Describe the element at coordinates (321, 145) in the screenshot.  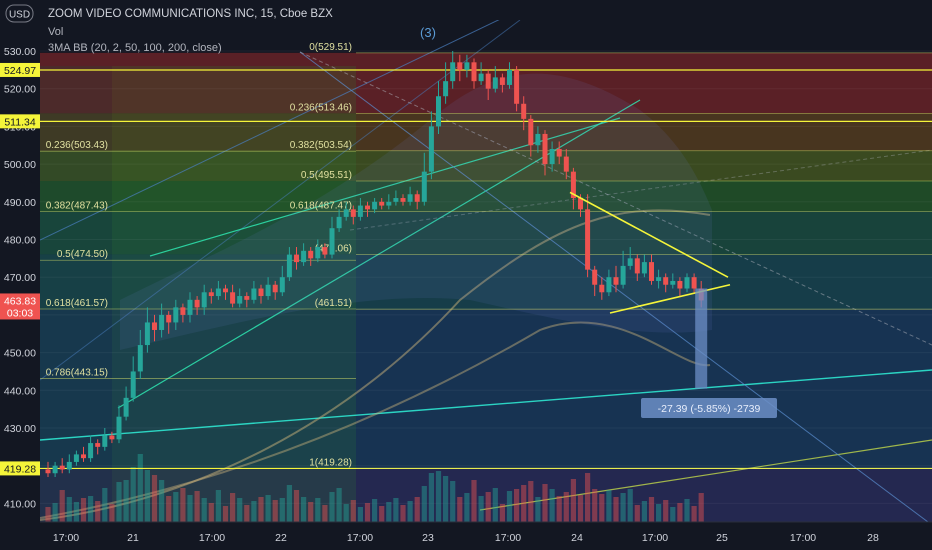
I see `fib-label-right: 0.382(503.54)` at that location.